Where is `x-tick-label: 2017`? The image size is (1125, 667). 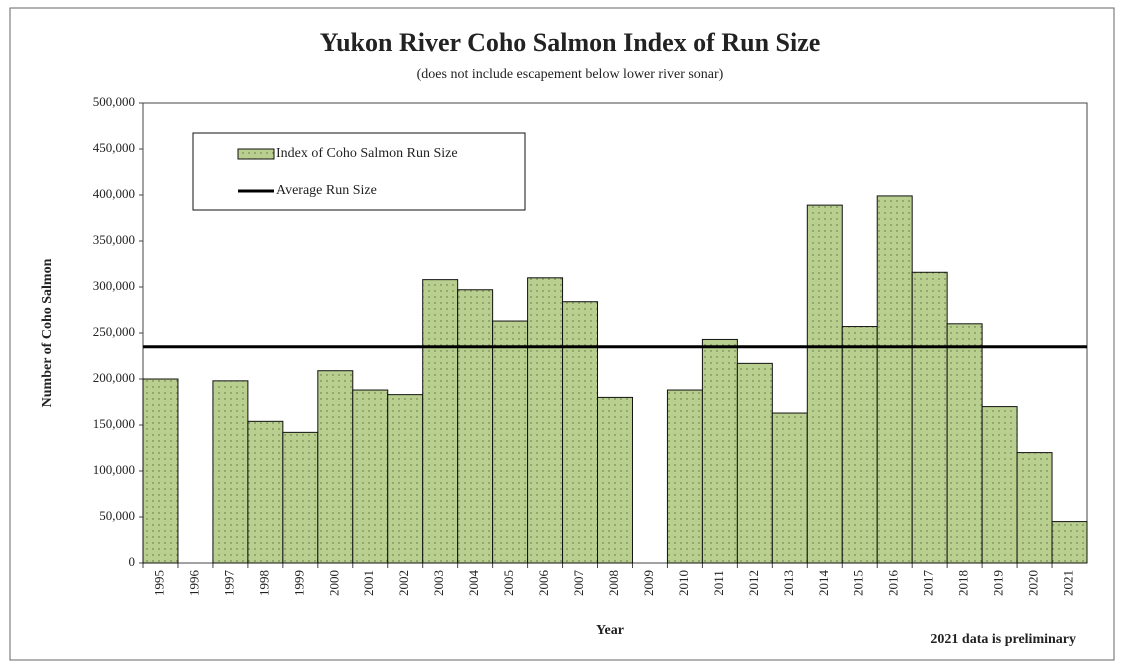 x-tick-label: 2017 is located at coordinates (928, 583).